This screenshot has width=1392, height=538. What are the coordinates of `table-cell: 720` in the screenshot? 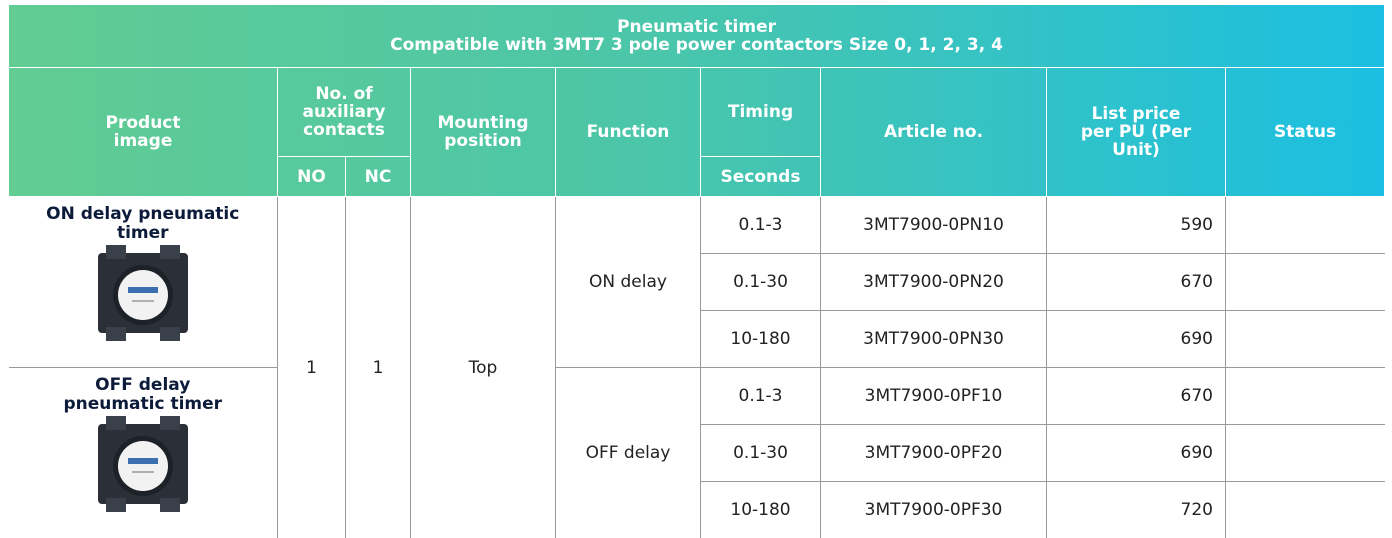 It's located at (1136, 510).